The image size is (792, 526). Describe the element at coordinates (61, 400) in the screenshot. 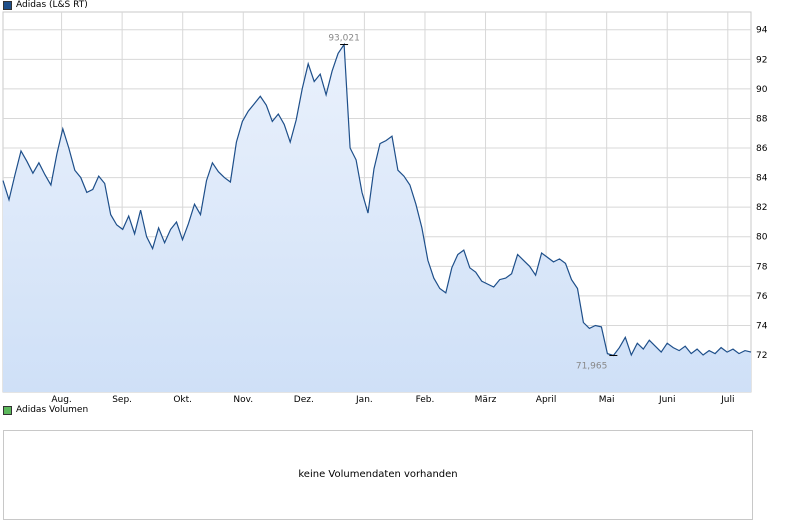

I see `x-tick-label: Aug.` at that location.